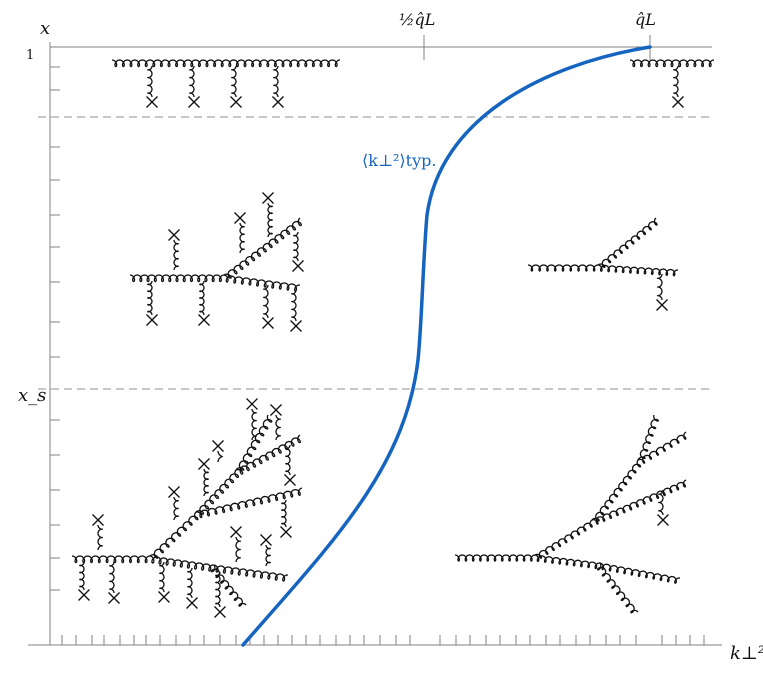 This screenshot has width=763, height=680. I want to click on typical-kt-label: ⟨k⊥²⟩typ., so click(399, 160).